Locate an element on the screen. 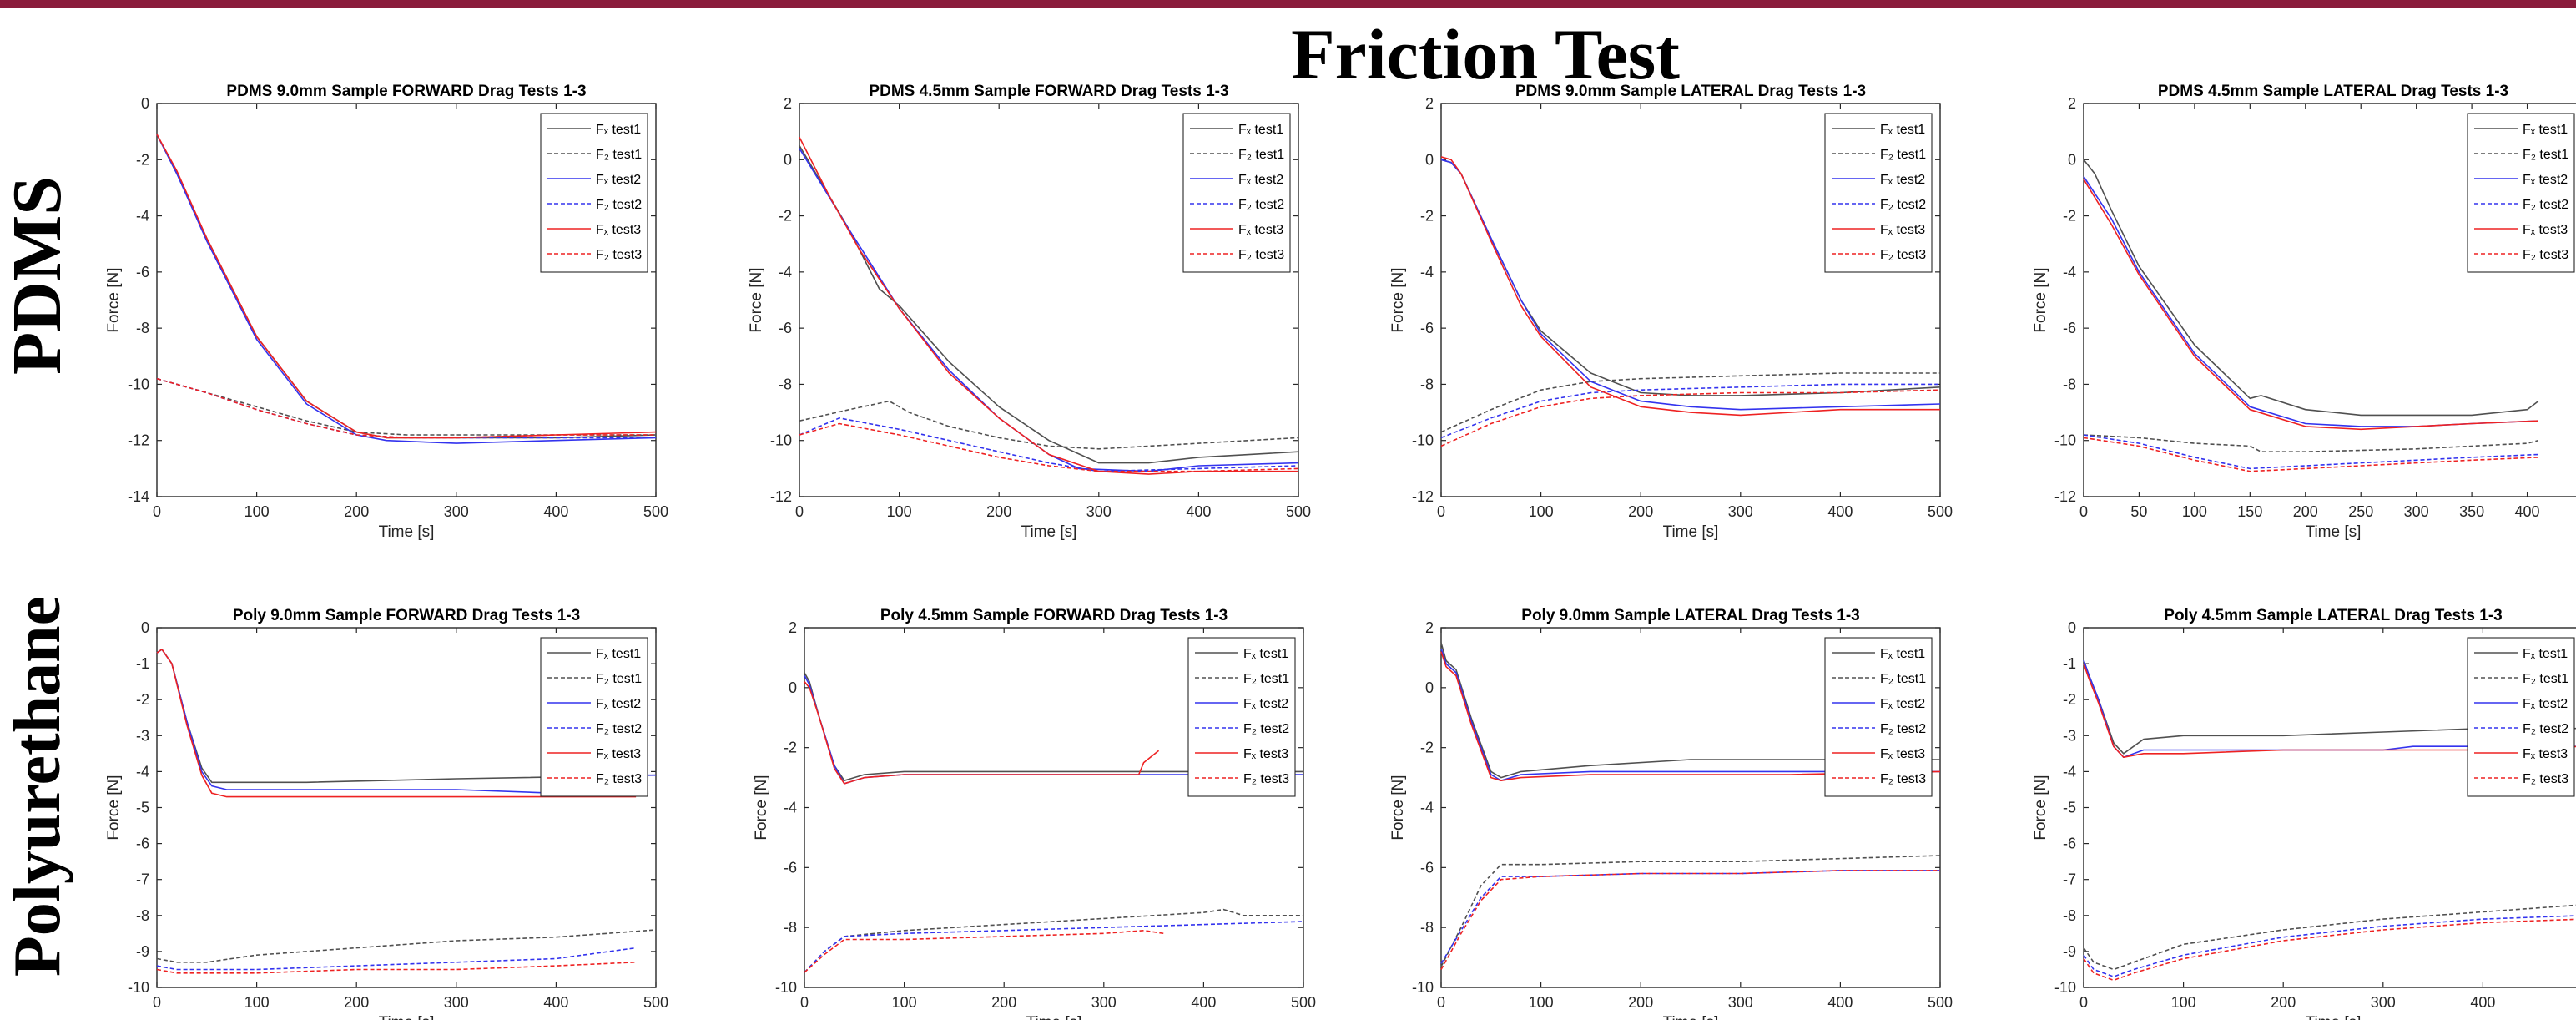 The image size is (2576, 1020). x-tick-label: 250 is located at coordinates (2361, 511).